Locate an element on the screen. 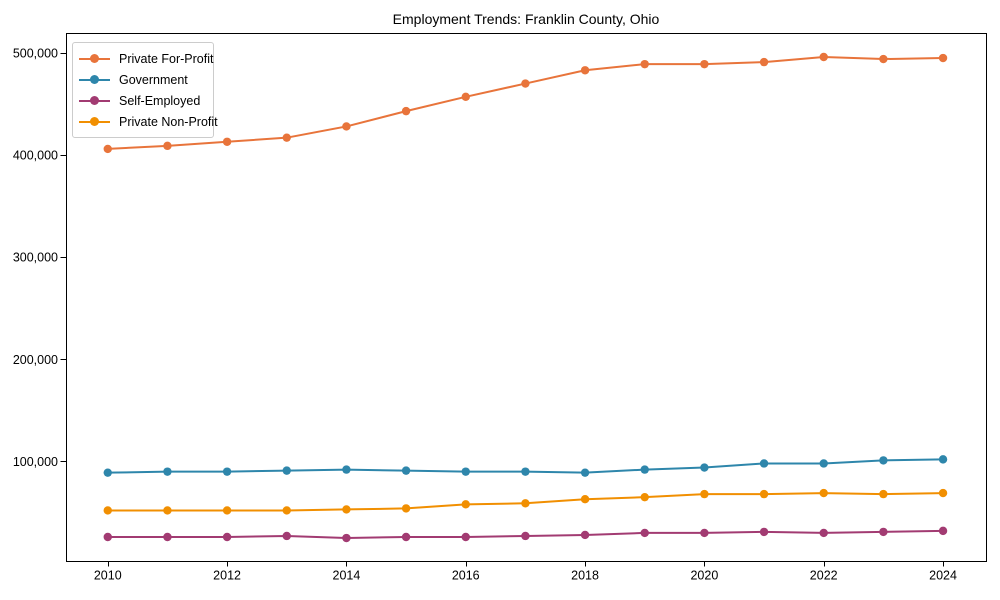 The width and height of the screenshot is (1000, 600). x-tick-label: 2010 is located at coordinates (108, 576).